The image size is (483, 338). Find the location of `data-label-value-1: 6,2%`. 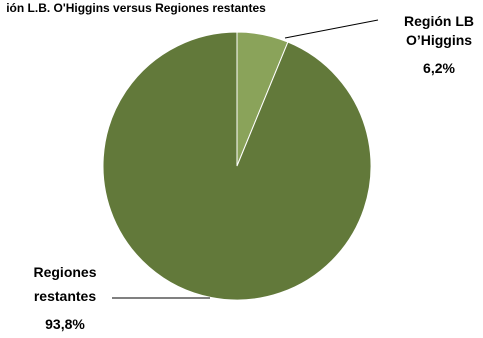

data-label-value-1: 6,2% is located at coordinates (439, 68).